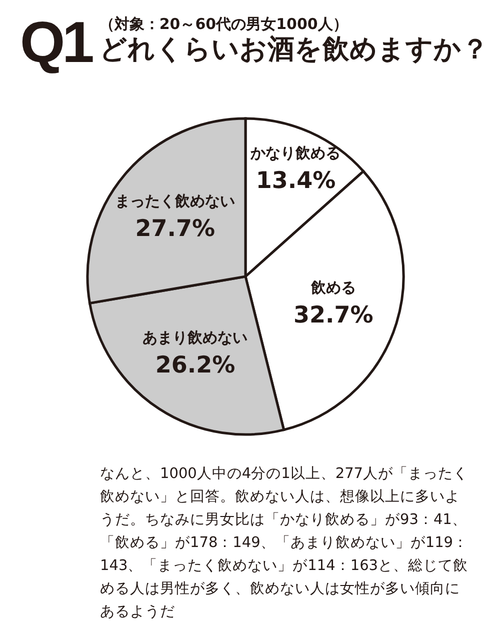 This screenshot has width=491, height=640. Describe the element at coordinates (296, 181) in the screenshot. I see `data-label: 13.4%` at that location.